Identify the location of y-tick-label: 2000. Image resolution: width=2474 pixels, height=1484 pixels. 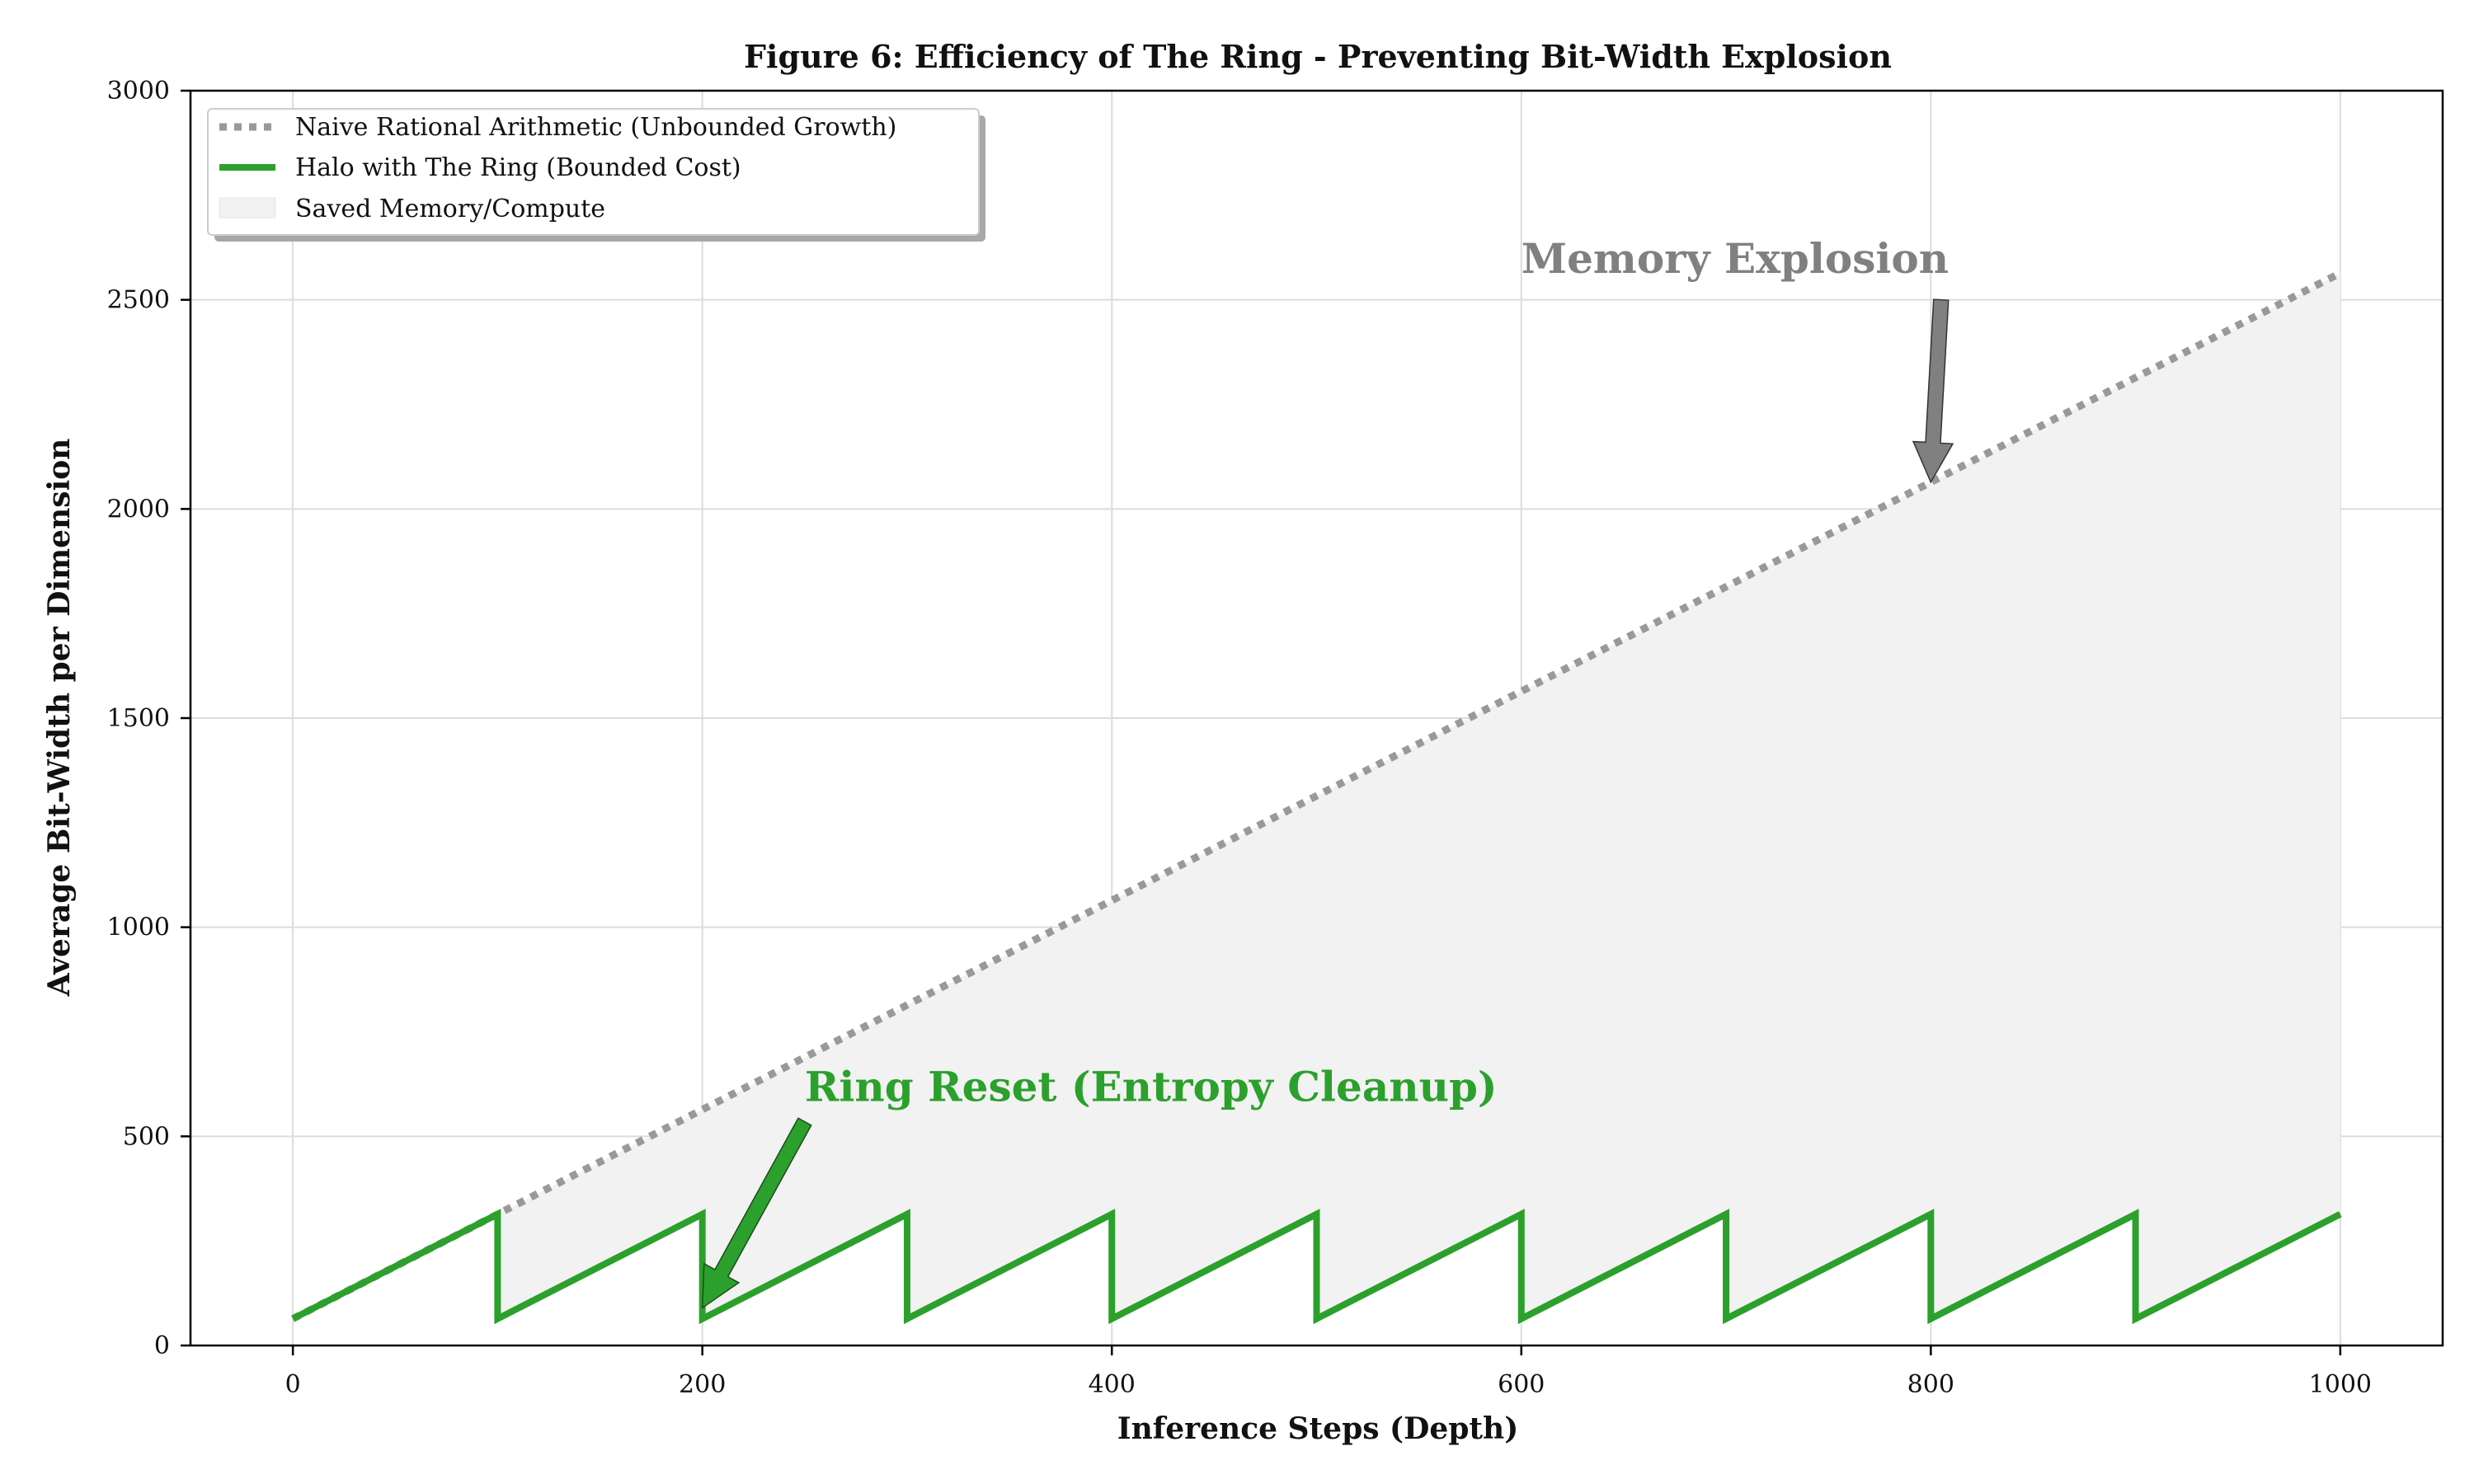
(138, 509).